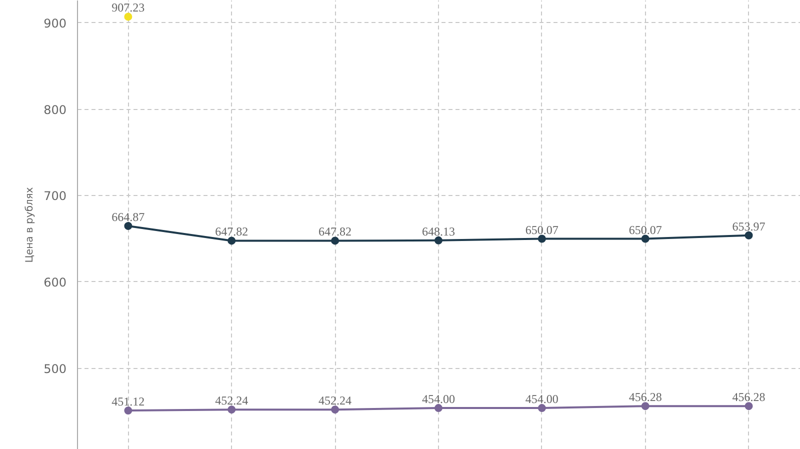 The width and height of the screenshot is (800, 449). I want to click on data-label: 664.87, so click(128, 217).